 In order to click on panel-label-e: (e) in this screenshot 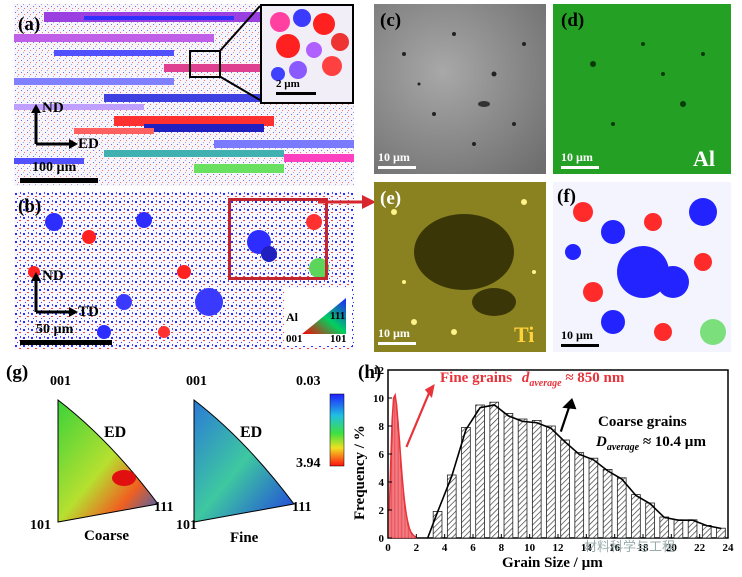, I will do `click(391, 198)`.